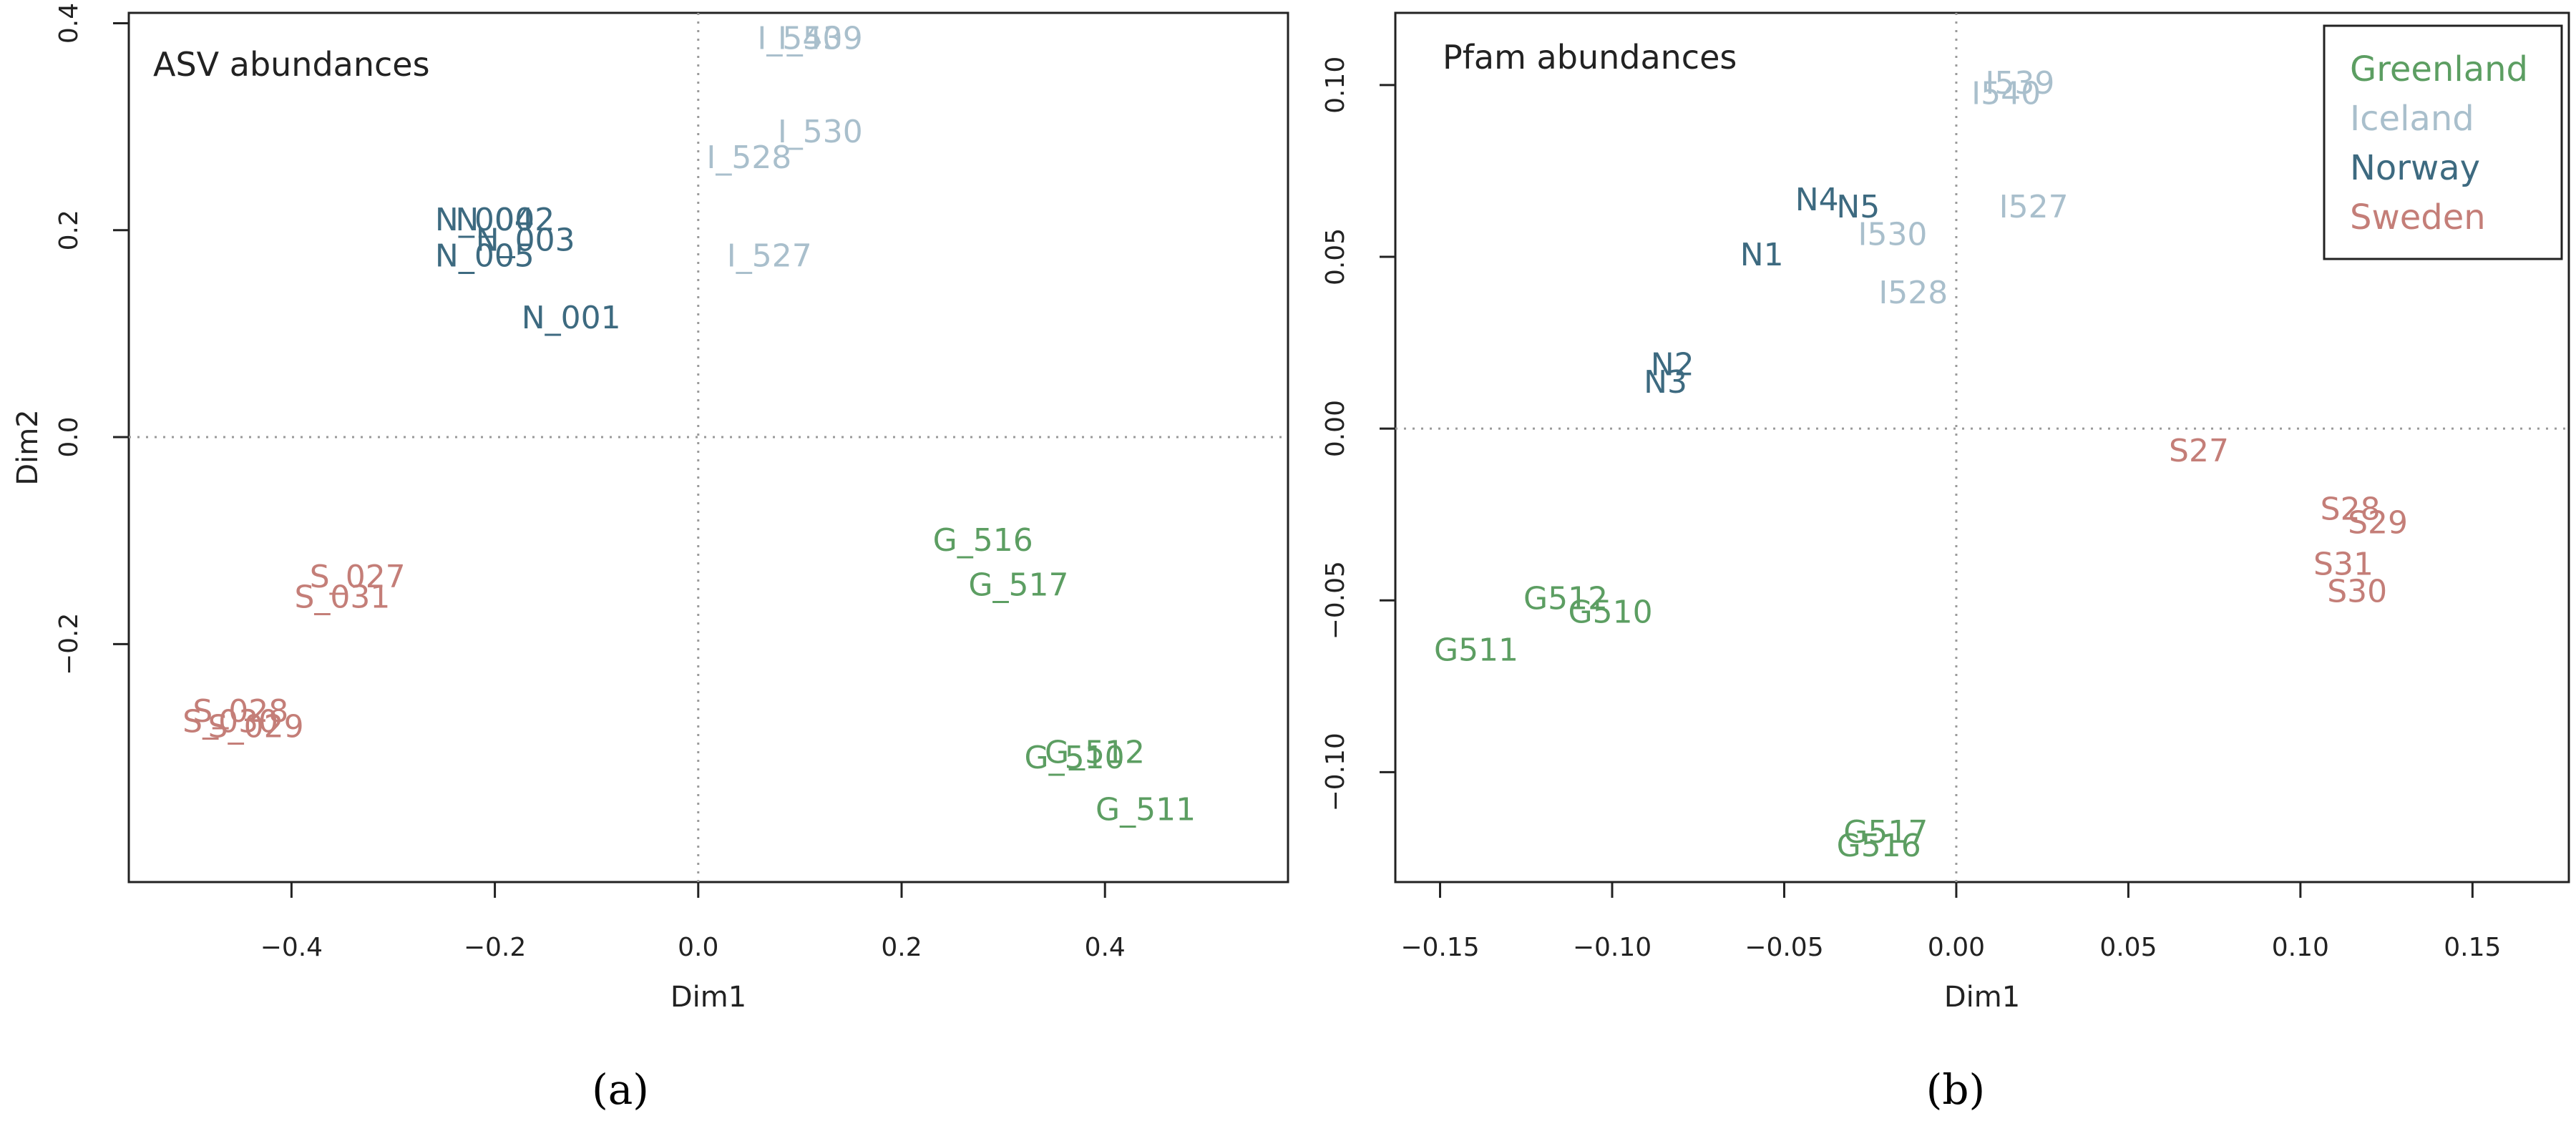 This screenshot has height=1126, width=2576. I want to click on y-tick-label-b: 0.00, so click(1335, 428).